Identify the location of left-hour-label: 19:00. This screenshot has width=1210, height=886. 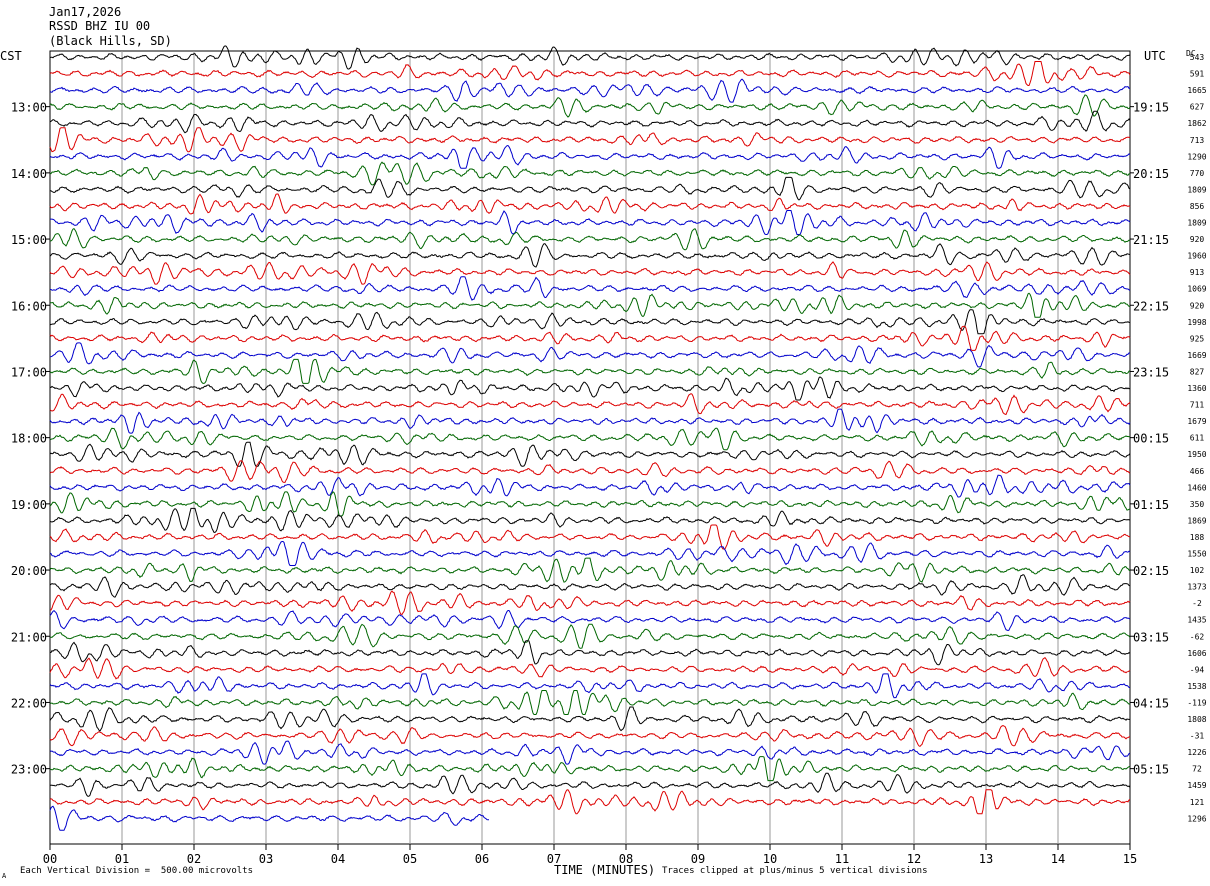
(29, 505).